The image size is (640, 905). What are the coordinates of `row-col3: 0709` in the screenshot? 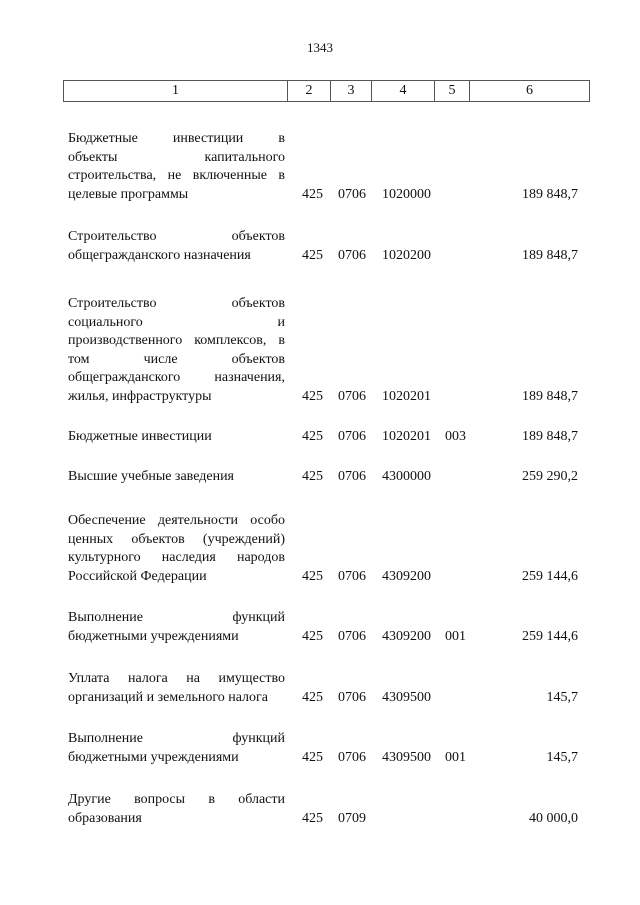 It's located at (352, 818).